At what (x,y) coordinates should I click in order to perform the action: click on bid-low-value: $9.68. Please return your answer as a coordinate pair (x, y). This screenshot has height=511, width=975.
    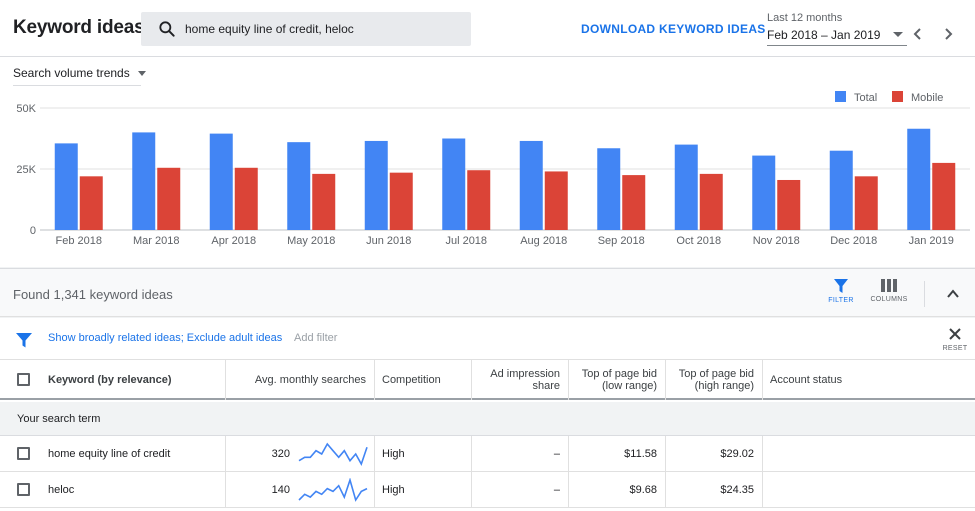
    Looking at the image, I should click on (643, 490).